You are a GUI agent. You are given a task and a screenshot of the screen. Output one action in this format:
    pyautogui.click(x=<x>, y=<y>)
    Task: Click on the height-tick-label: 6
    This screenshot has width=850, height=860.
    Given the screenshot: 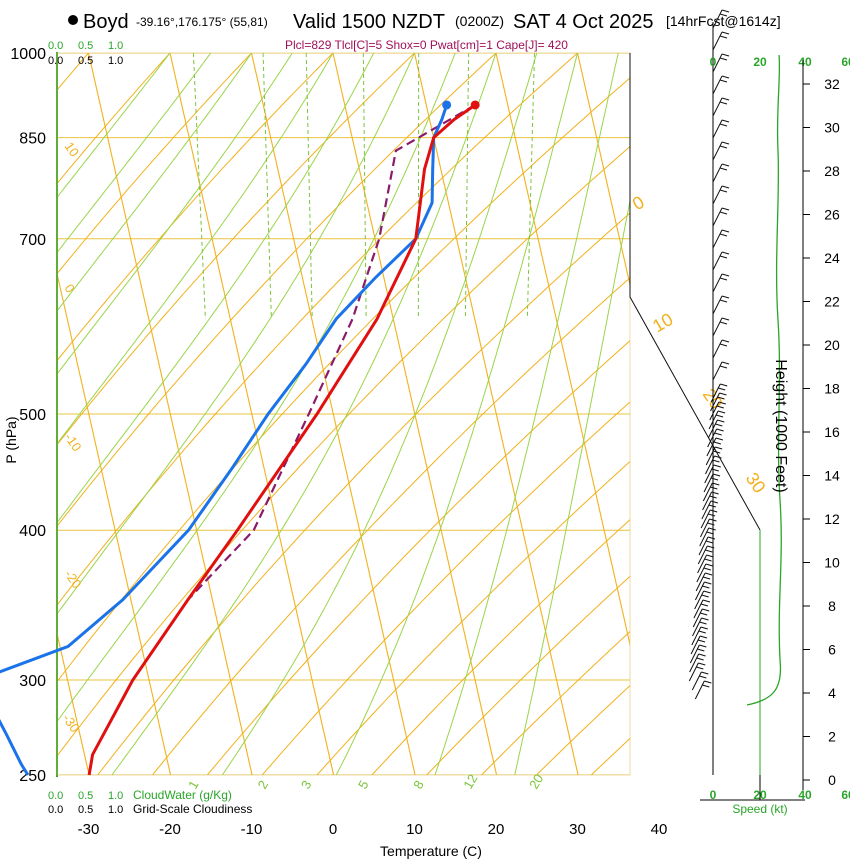 What is the action you would take?
    pyautogui.click(x=832, y=650)
    